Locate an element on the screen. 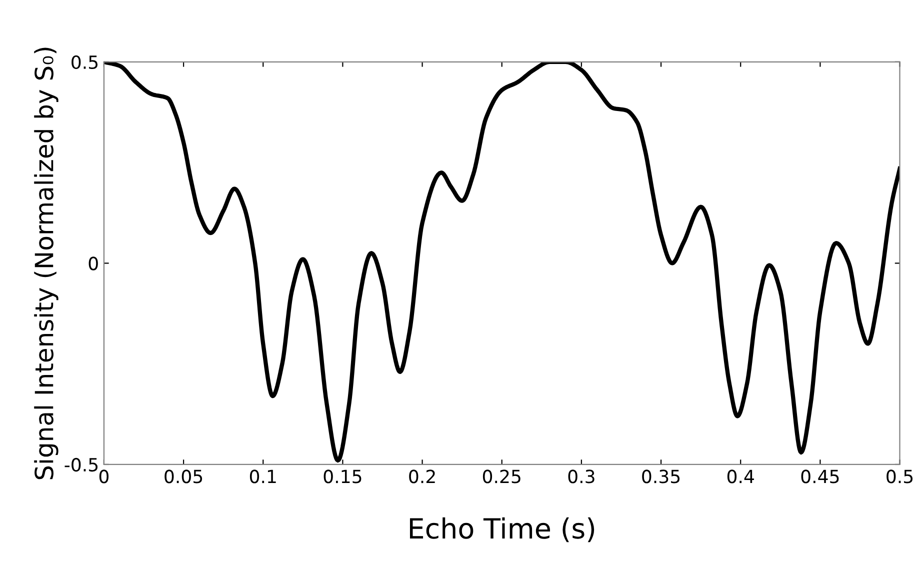  x-tick-label: 0.5 is located at coordinates (899, 477).